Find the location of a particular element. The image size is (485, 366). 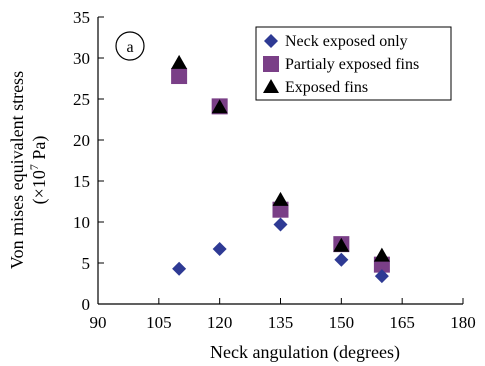

y-axis-title-line1: Von mises equivalent stress is located at coordinates (17, 170).